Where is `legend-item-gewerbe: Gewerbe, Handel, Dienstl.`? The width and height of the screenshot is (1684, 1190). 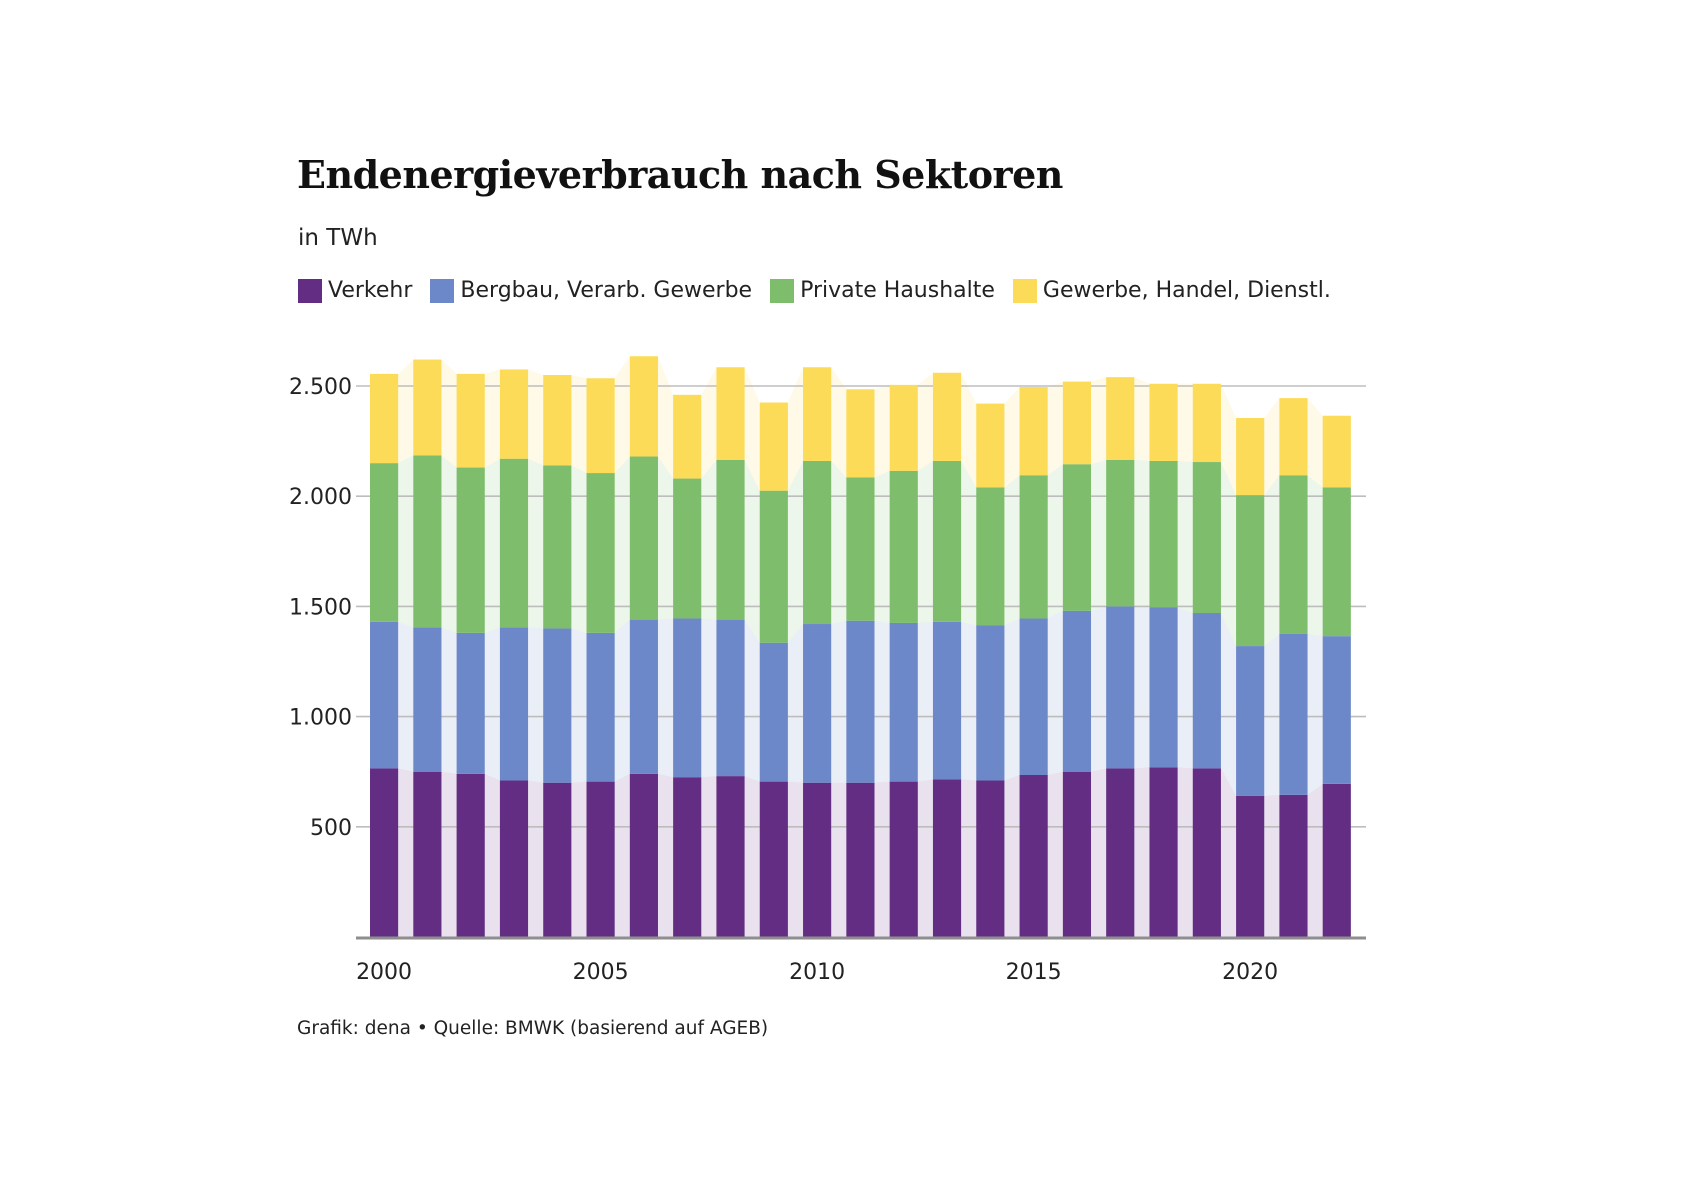 legend-item-gewerbe: Gewerbe, Handel, Dienstl. is located at coordinates (1171, 290).